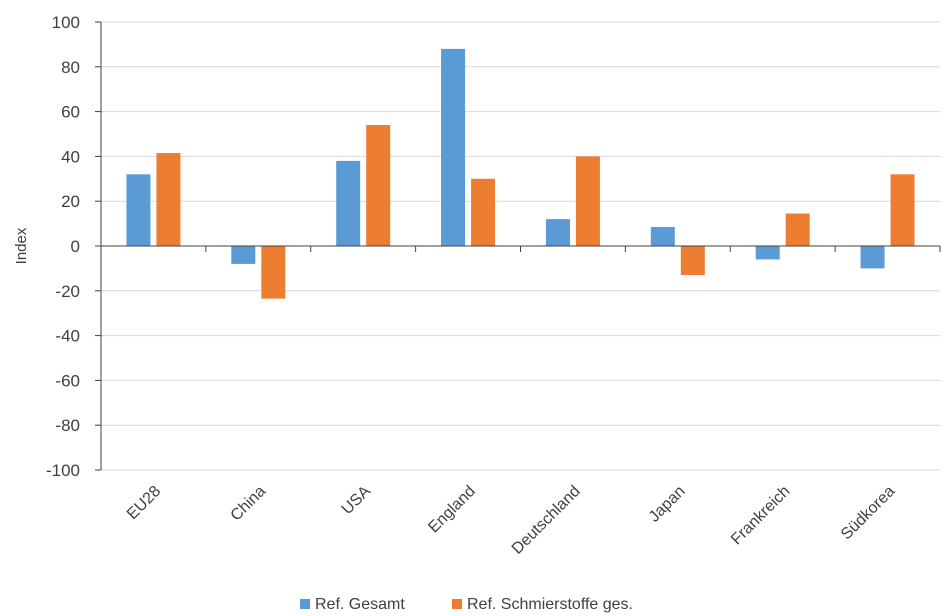 The width and height of the screenshot is (942, 616). I want to click on y-axis-tick-labels: -100 -80 -60 -40 -20 0 20 40 60 80 100, so click(63, 246).